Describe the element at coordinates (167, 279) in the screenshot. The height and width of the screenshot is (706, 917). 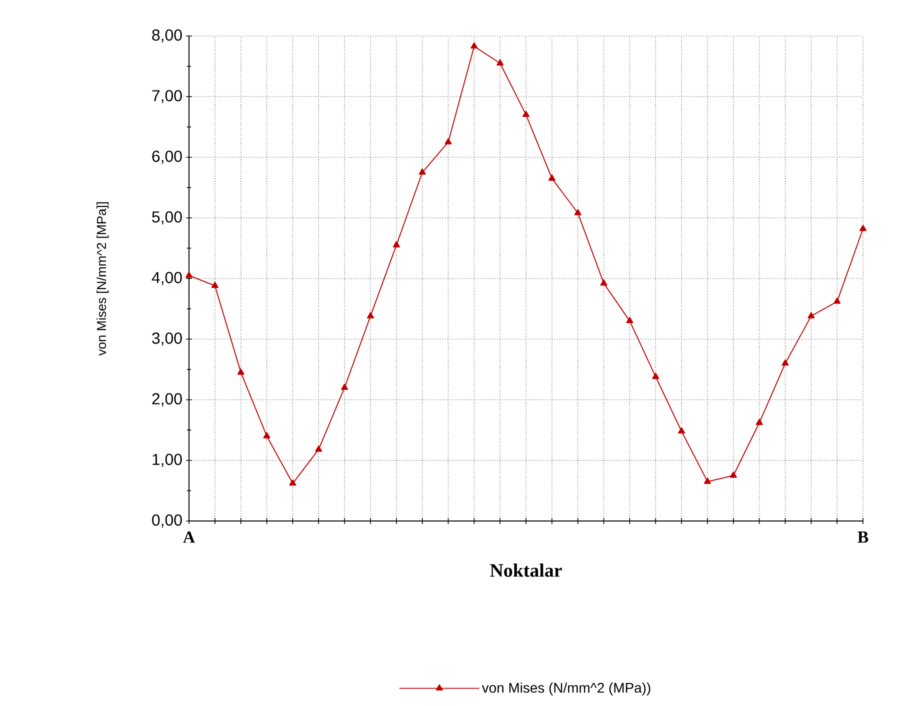
I see `y-tick-label: 4,00` at that location.